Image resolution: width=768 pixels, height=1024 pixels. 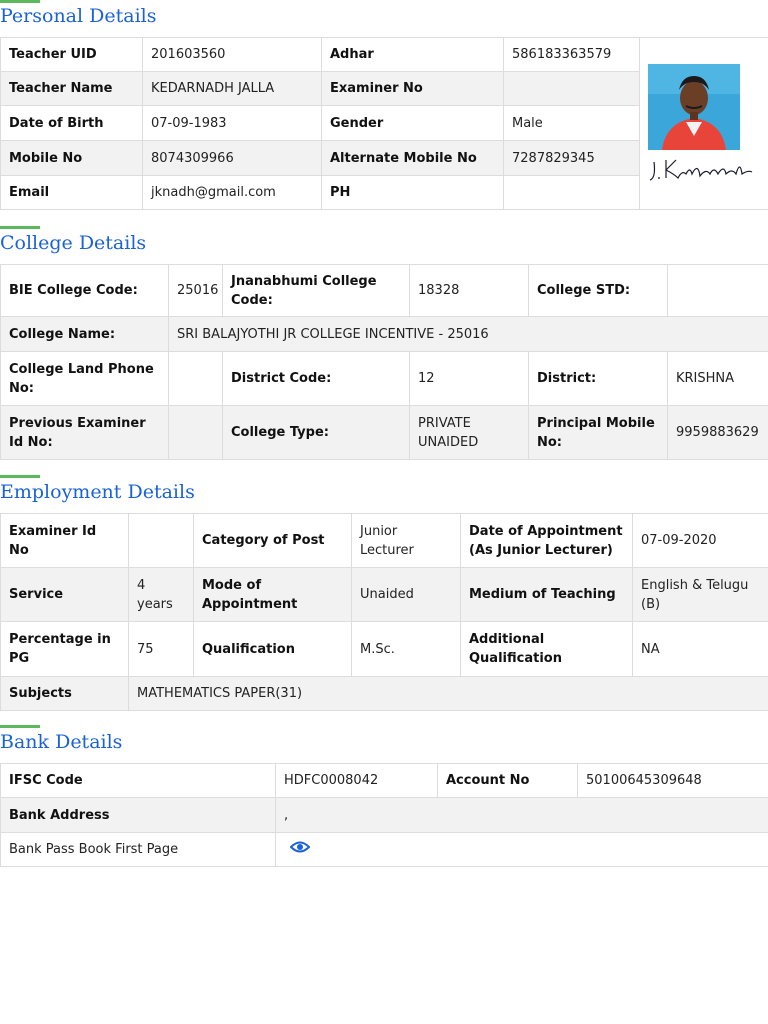 What do you see at coordinates (521, 815) in the screenshot?
I see `bank-address-value: ,` at bounding box center [521, 815].